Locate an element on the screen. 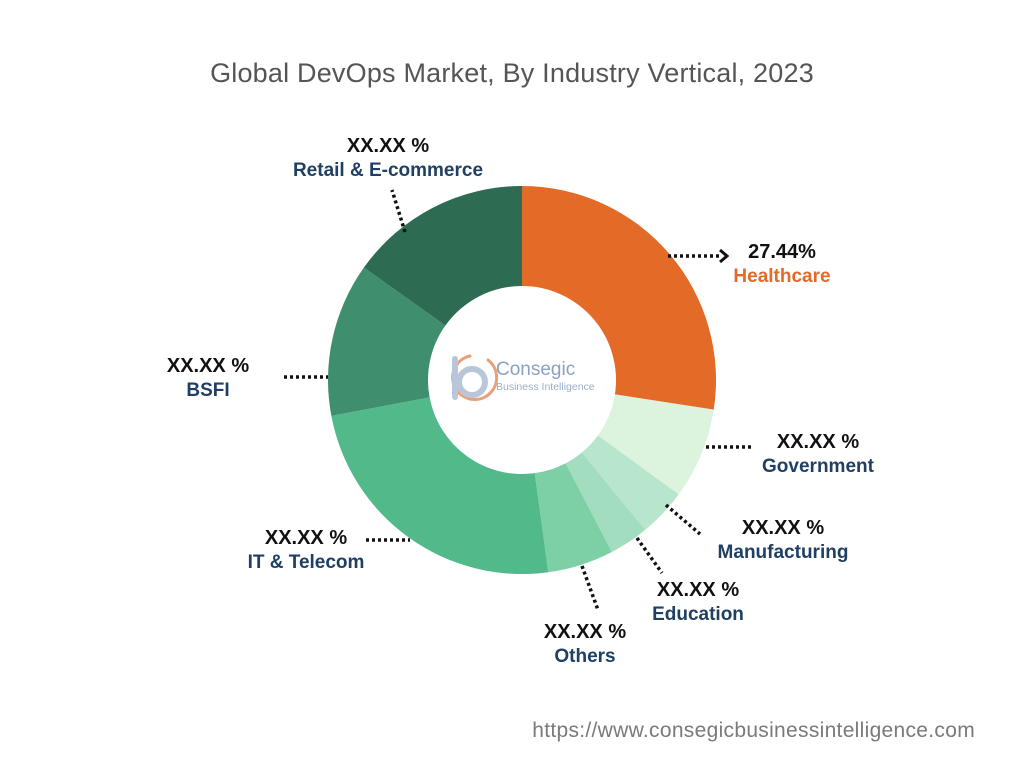  slice-name-manufacturing: Manufacturing is located at coordinates (783, 552).